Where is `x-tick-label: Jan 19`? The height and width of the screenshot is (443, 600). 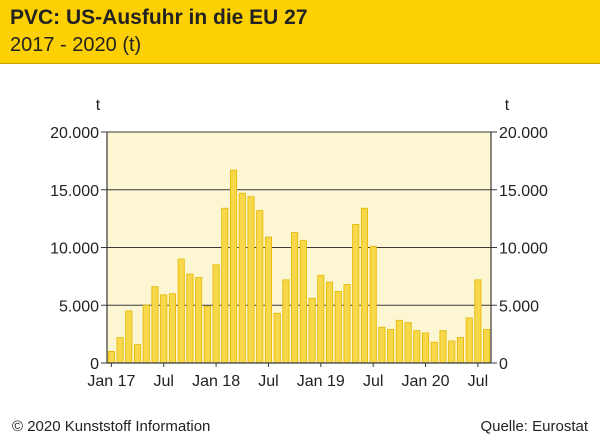
x-tick-label: Jan 19 is located at coordinates (321, 381).